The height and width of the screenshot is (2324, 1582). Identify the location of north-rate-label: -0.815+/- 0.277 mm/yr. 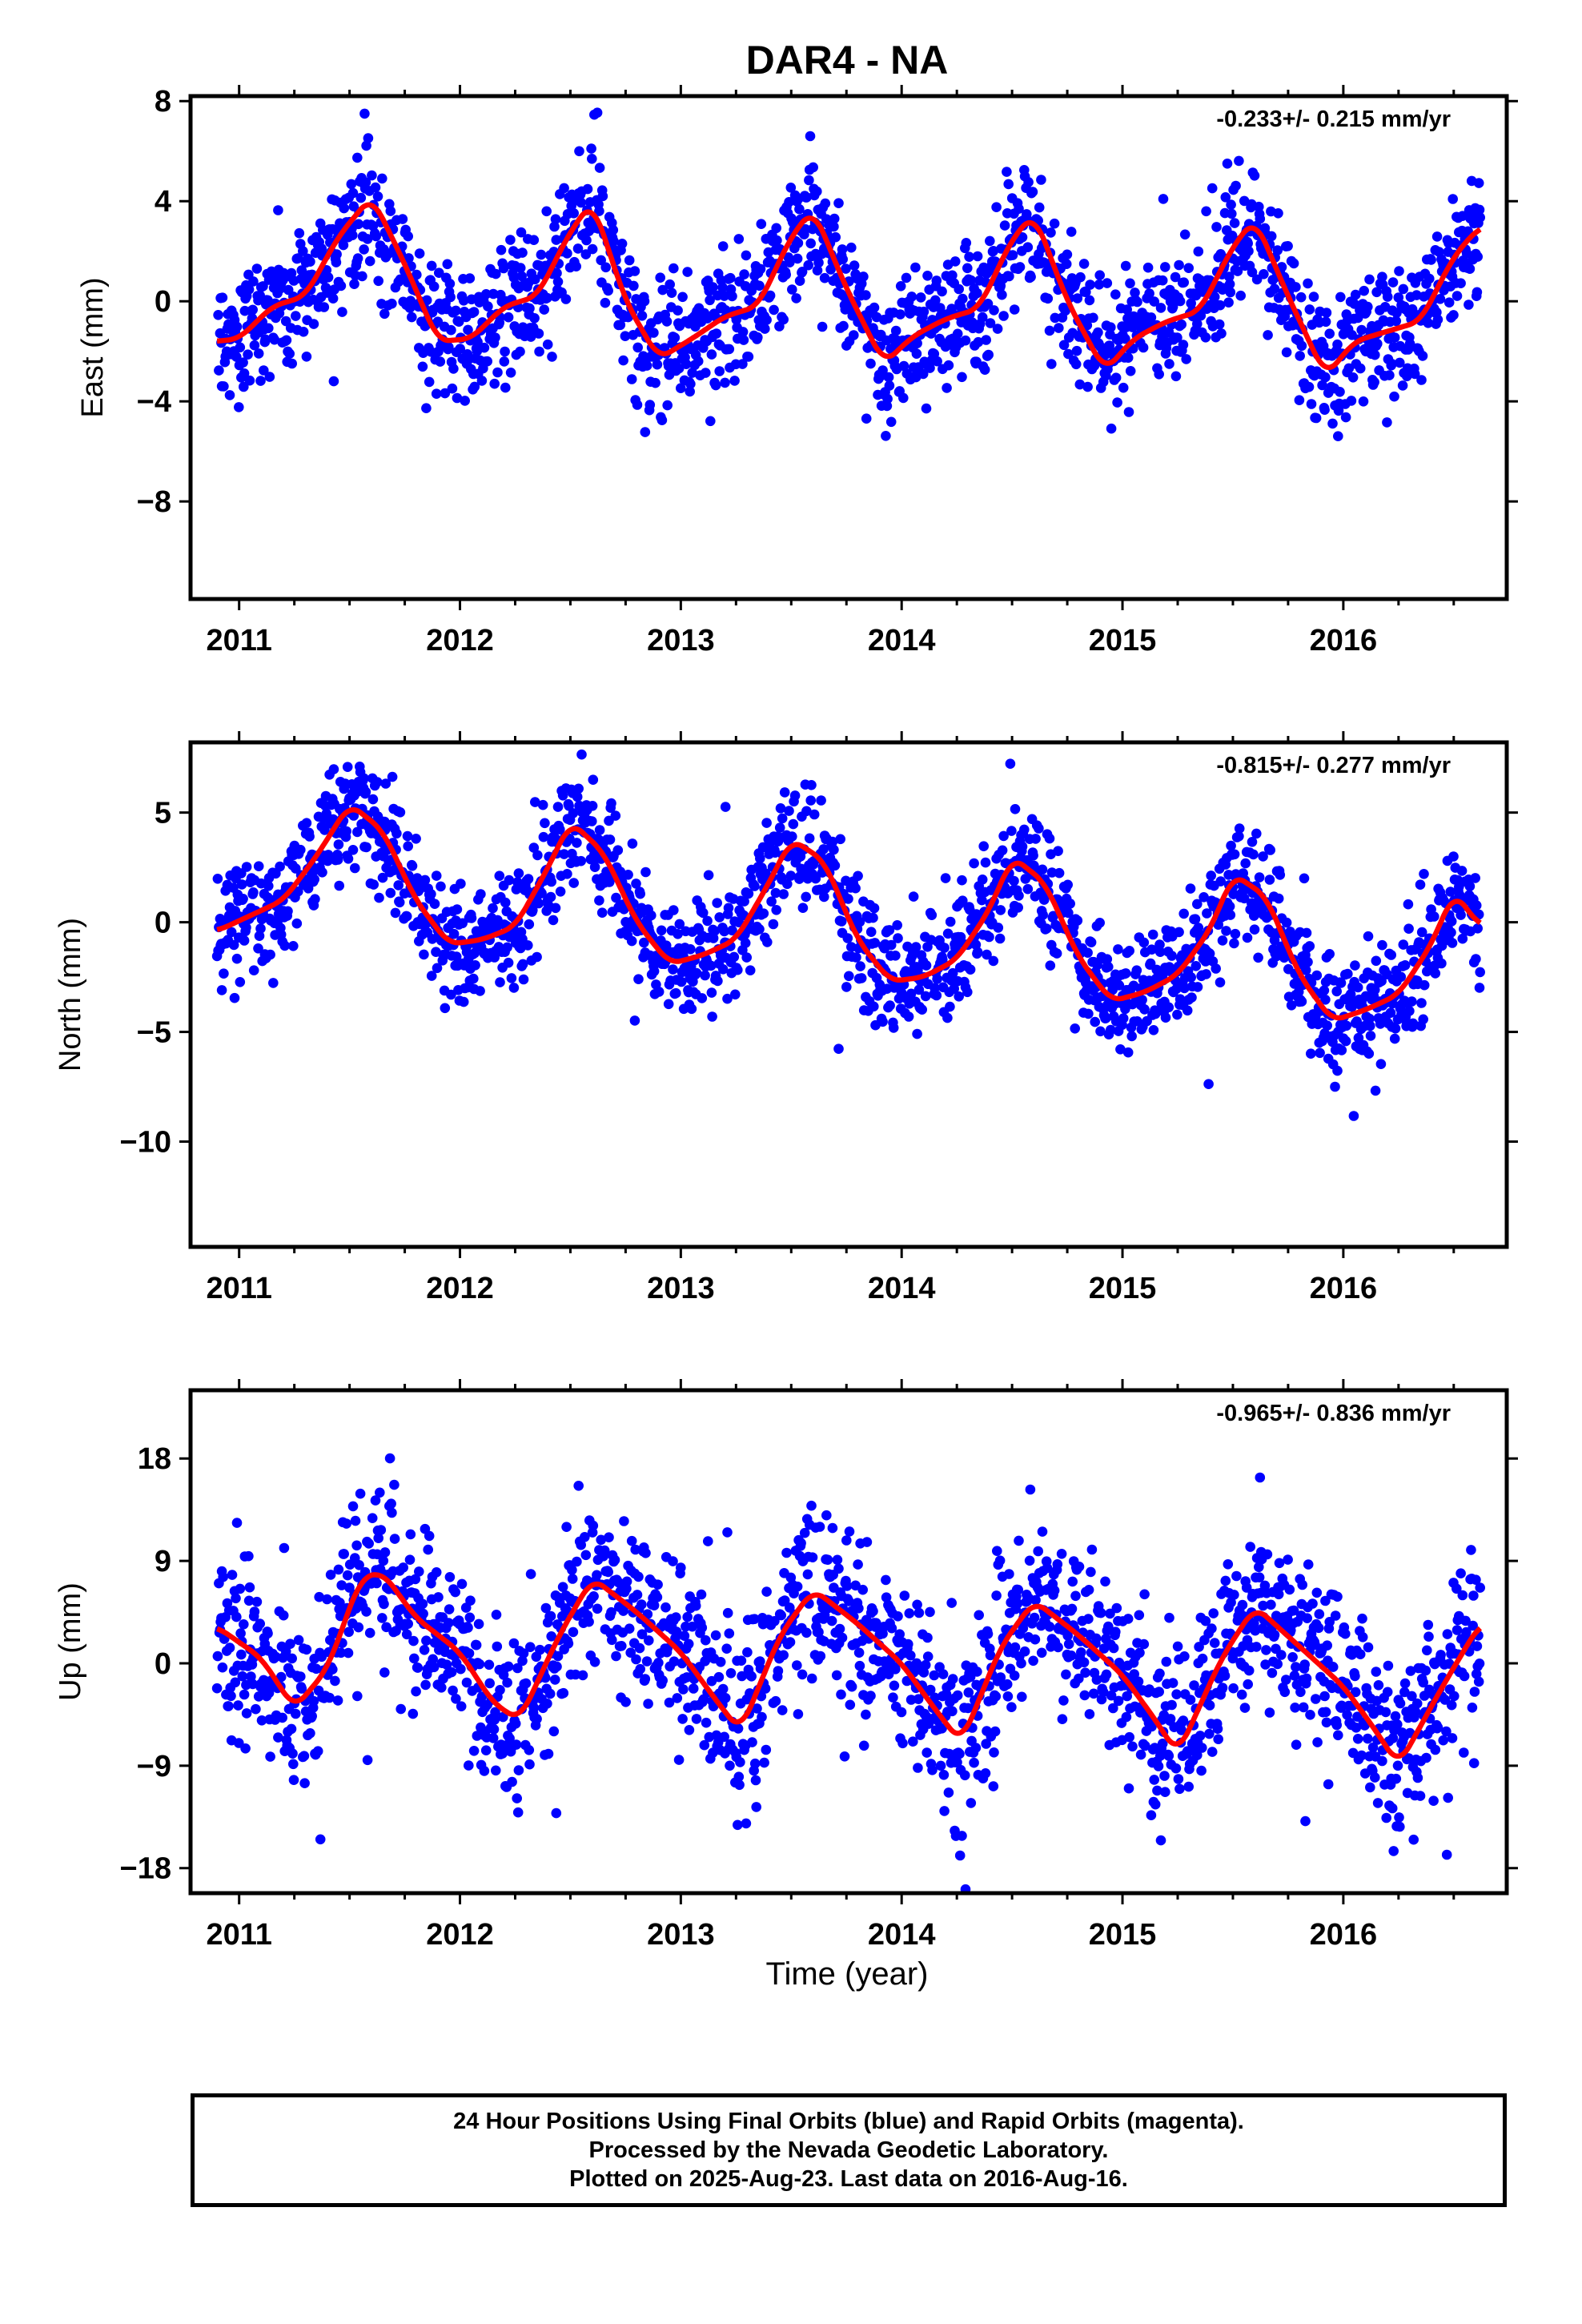
(1333, 765).